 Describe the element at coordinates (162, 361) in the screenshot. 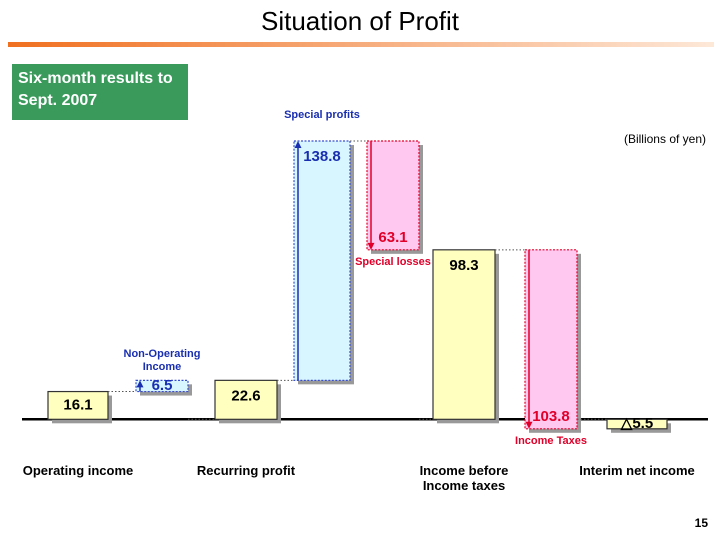

I see `bar-note: Non-Operating Income` at that location.